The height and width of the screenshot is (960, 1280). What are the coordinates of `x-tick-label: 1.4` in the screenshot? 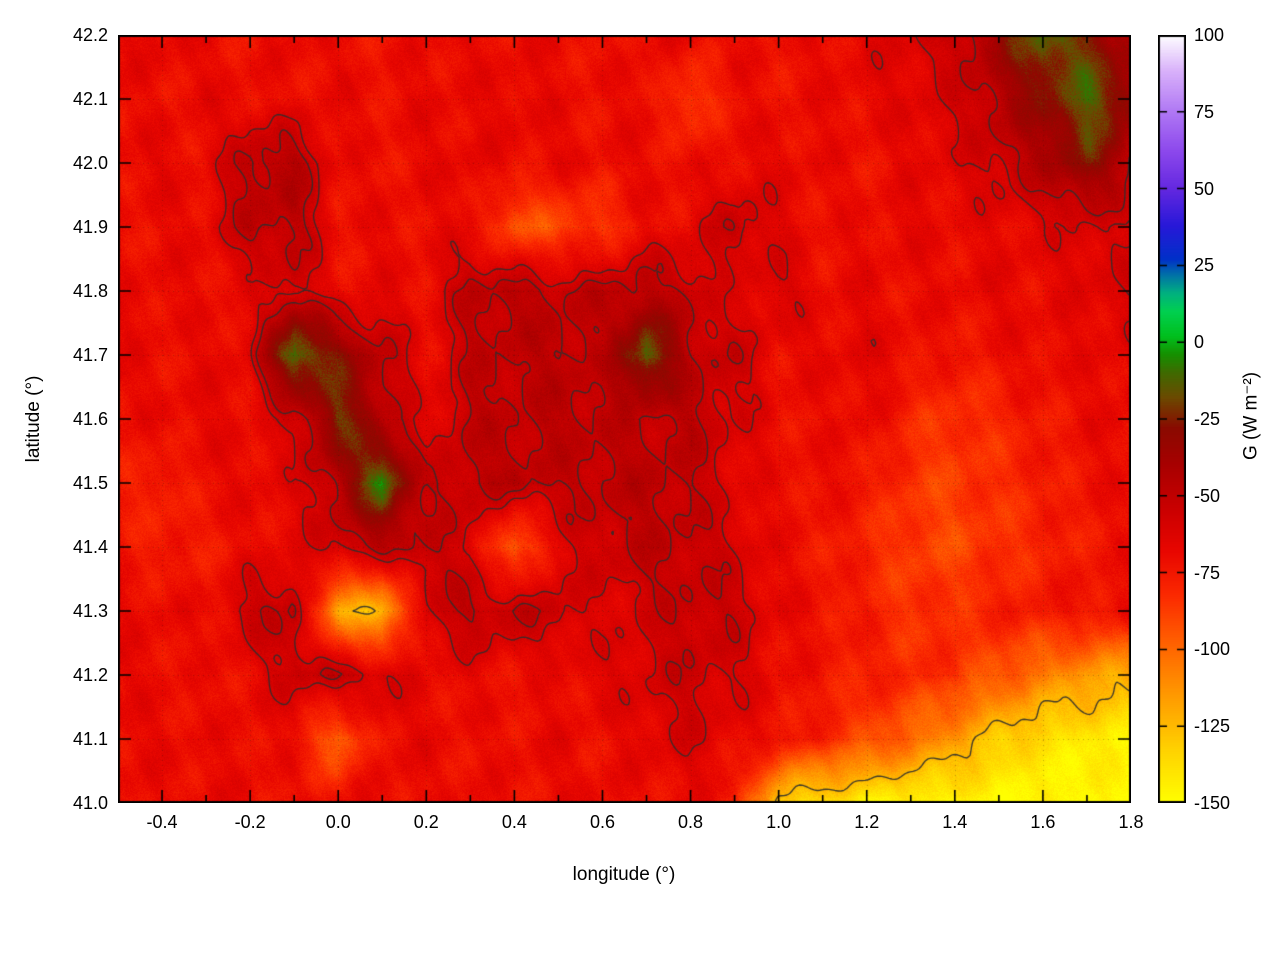 It's located at (955, 822).